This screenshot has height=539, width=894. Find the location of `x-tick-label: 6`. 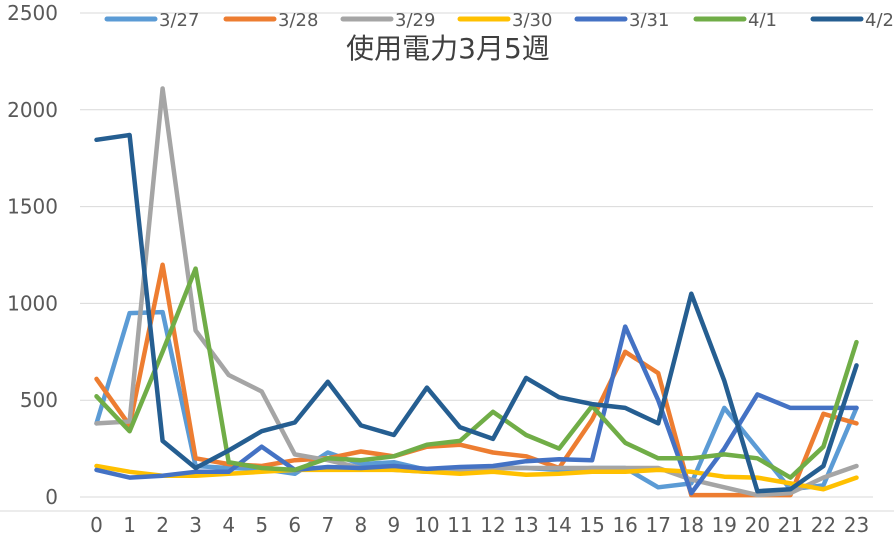

x-tick-label: 6 is located at coordinates (294, 524).